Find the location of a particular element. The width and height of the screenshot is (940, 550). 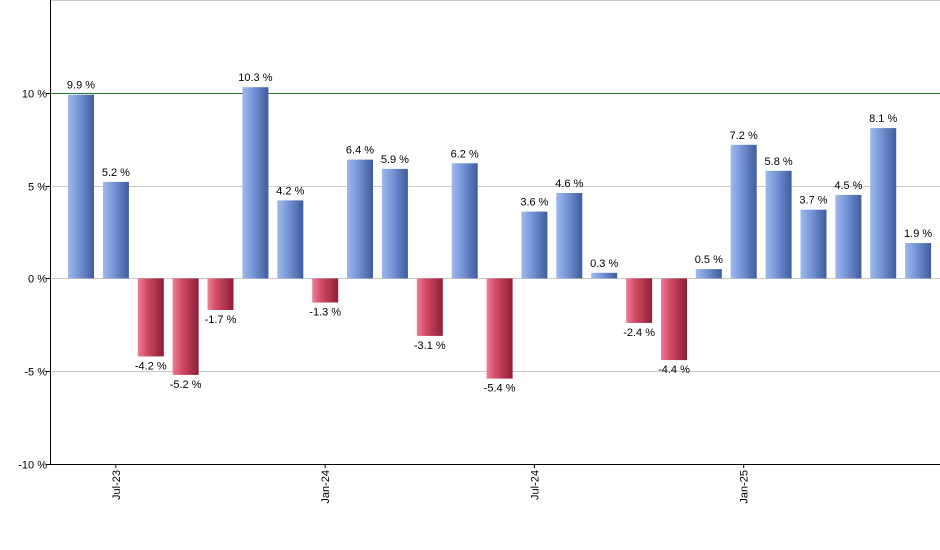

x-tick-label: Jan-24 is located at coordinates (326, 487).